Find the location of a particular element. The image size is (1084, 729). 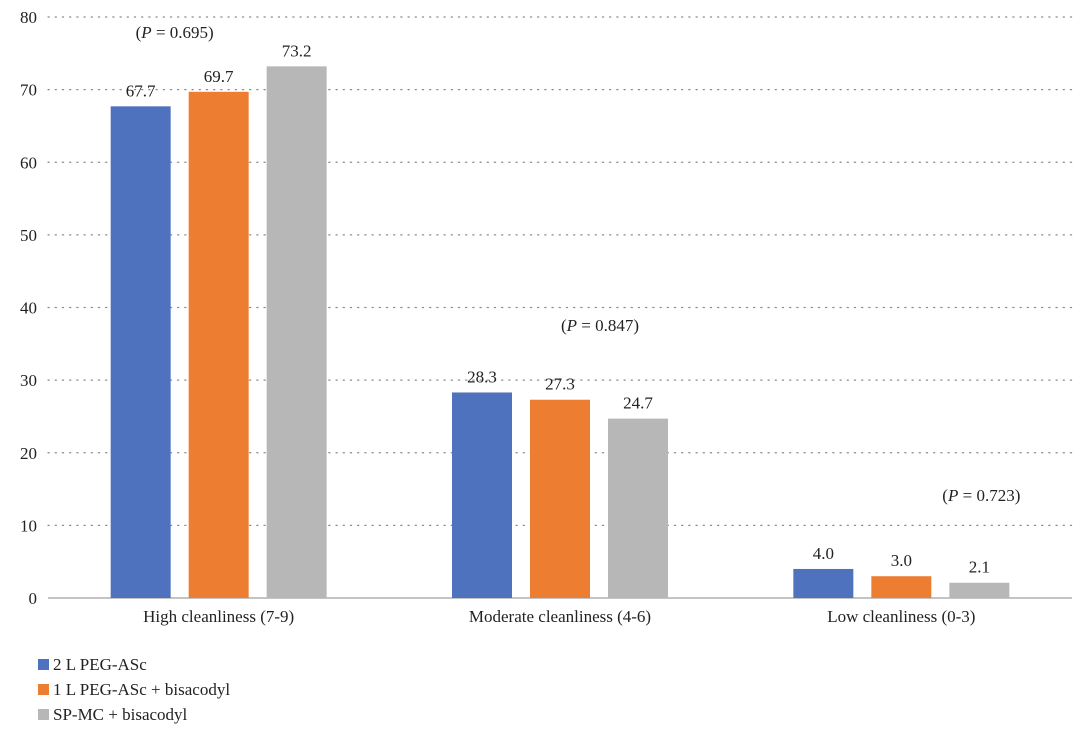

legend-item: 1 L PEG-ASc + bisacodyl is located at coordinates (134, 689).